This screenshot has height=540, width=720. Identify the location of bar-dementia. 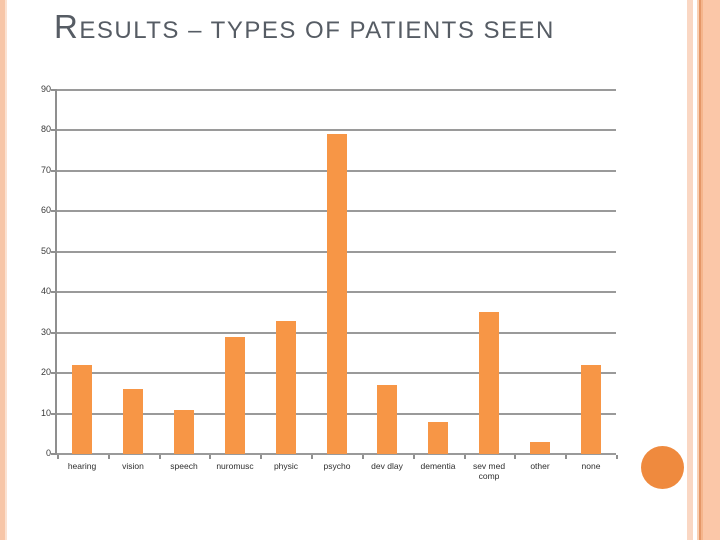
(438, 438).